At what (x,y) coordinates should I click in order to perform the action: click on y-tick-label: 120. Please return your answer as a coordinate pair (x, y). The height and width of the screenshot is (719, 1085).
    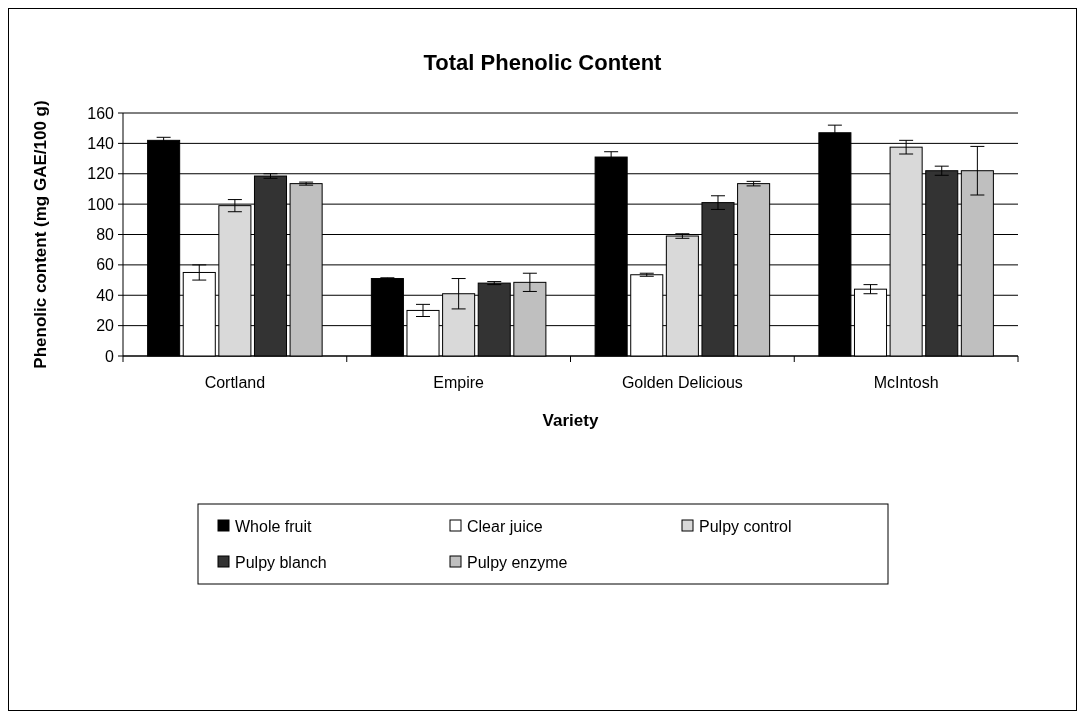
    Looking at the image, I should click on (101, 174).